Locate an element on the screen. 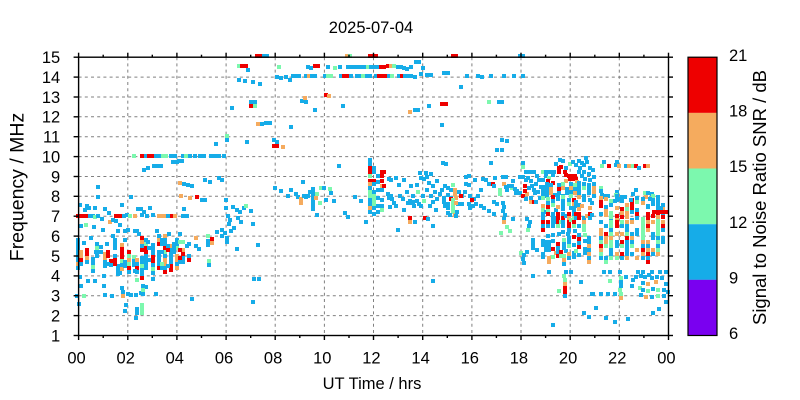 The image size is (800, 400). svg-text: Signal to Noise Ratio SNR / dB is located at coordinates (759, 197).